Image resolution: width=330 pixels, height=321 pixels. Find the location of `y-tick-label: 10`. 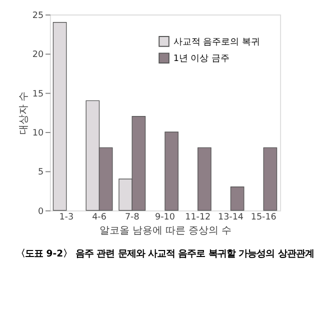

y-tick-label: 10 is located at coordinates (38, 133).